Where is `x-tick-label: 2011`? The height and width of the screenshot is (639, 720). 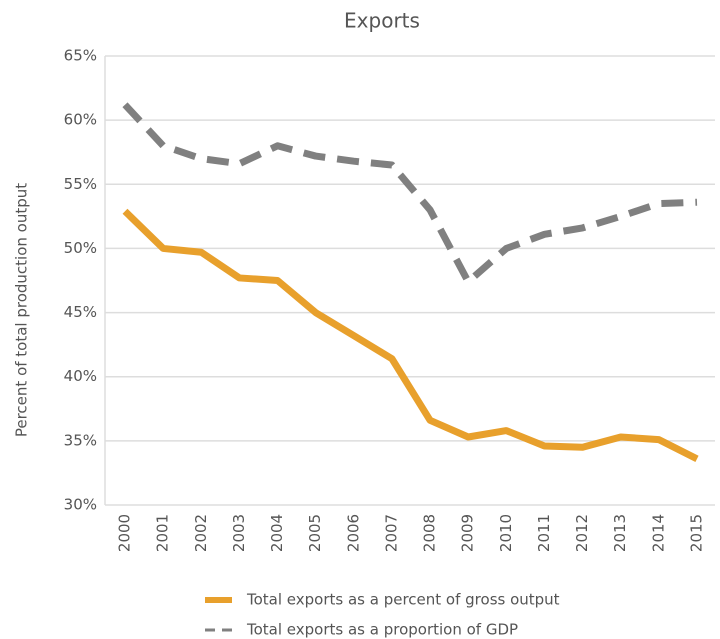 x-tick-label: 2011 is located at coordinates (544, 533).